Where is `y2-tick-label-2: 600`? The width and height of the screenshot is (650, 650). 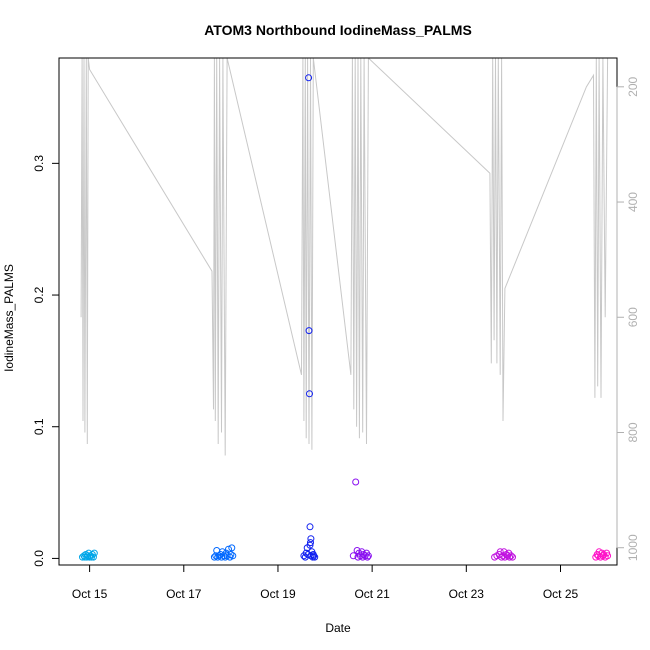 y2-tick-label-2: 600 is located at coordinates (633, 317).